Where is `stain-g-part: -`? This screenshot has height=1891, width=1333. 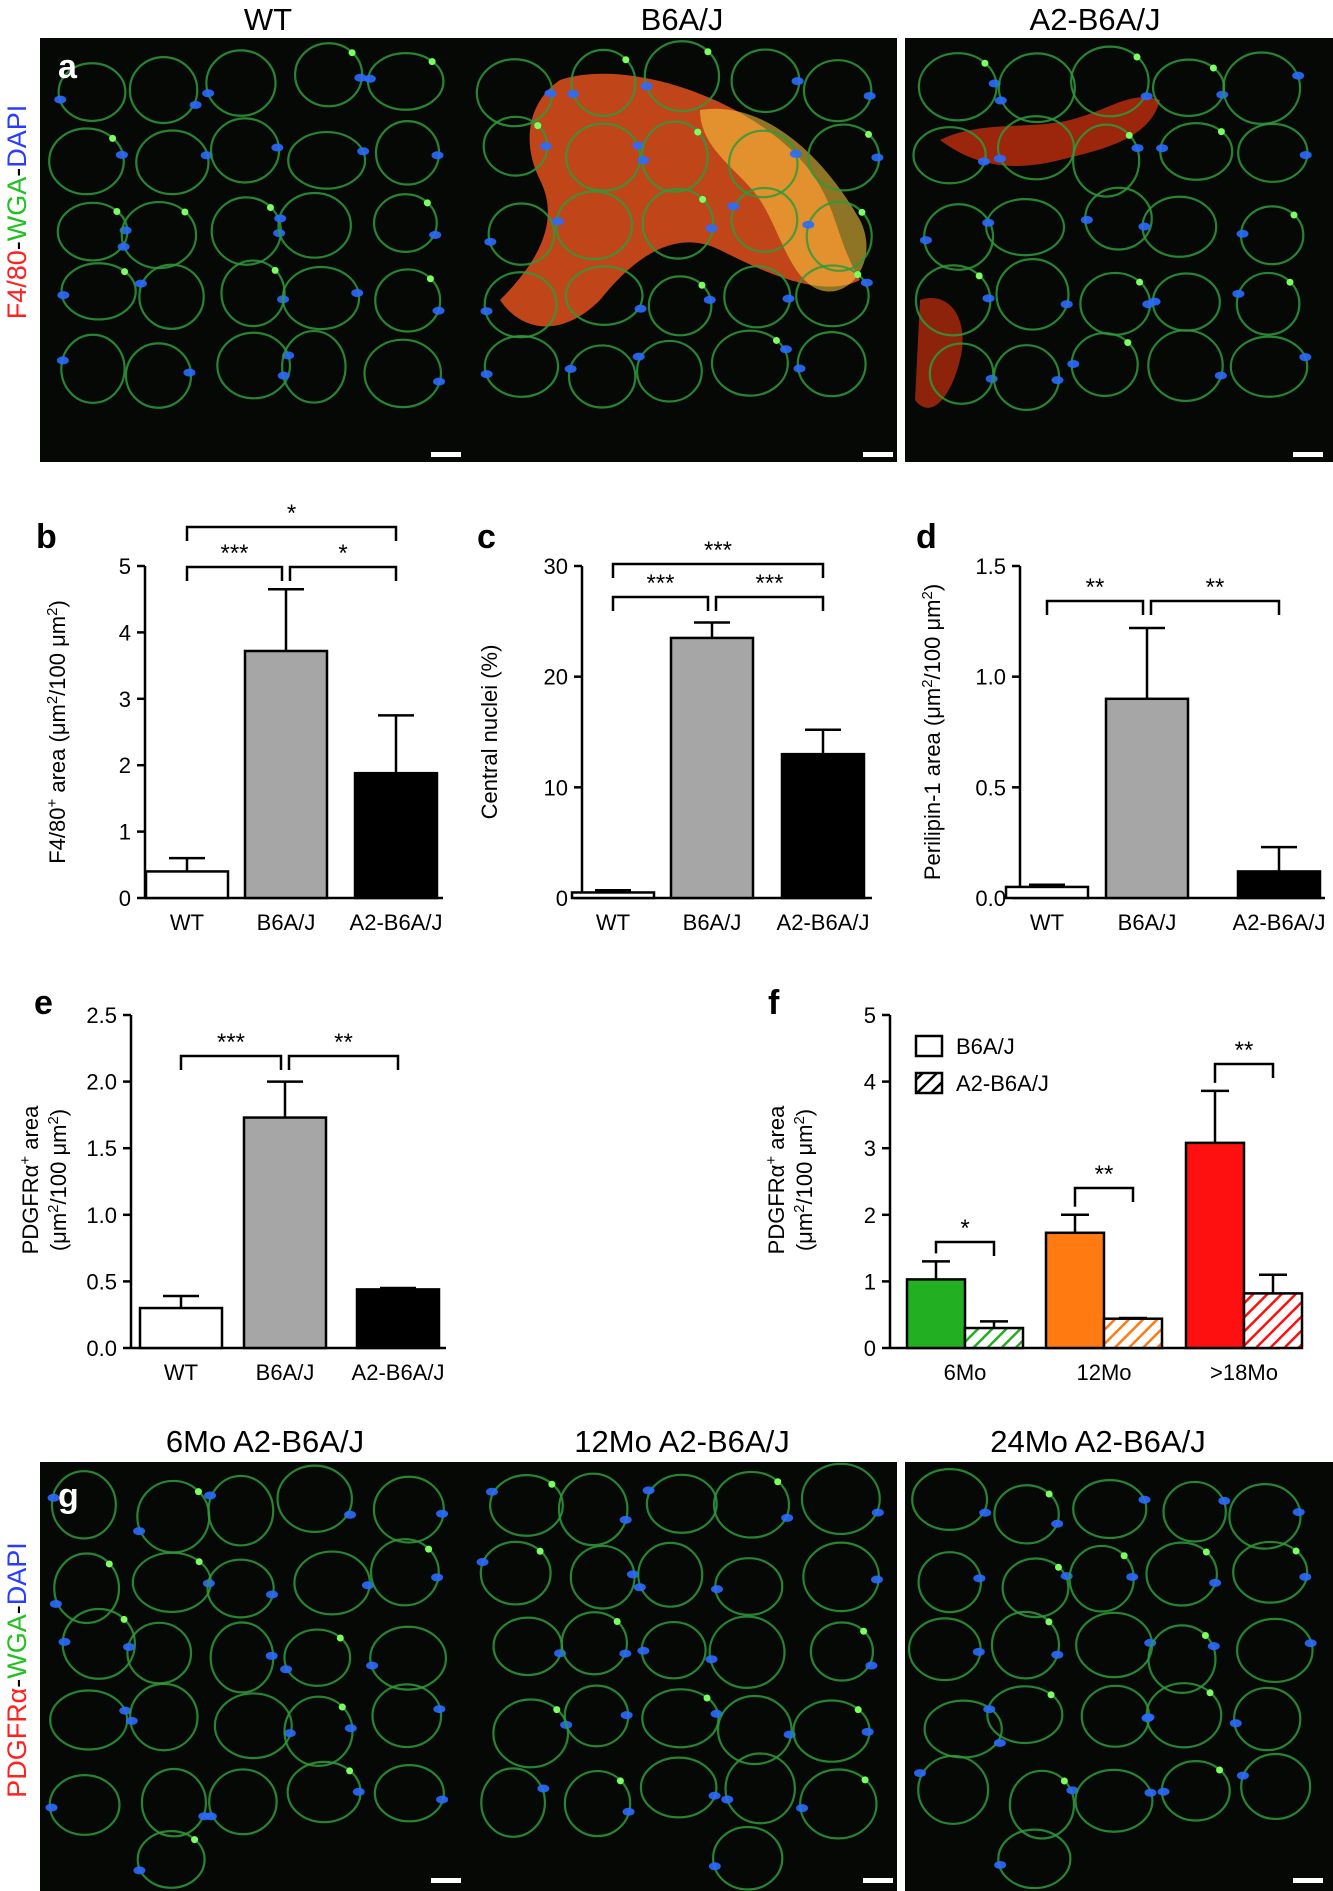
stain-g-part: - is located at coordinates (17, 1683).